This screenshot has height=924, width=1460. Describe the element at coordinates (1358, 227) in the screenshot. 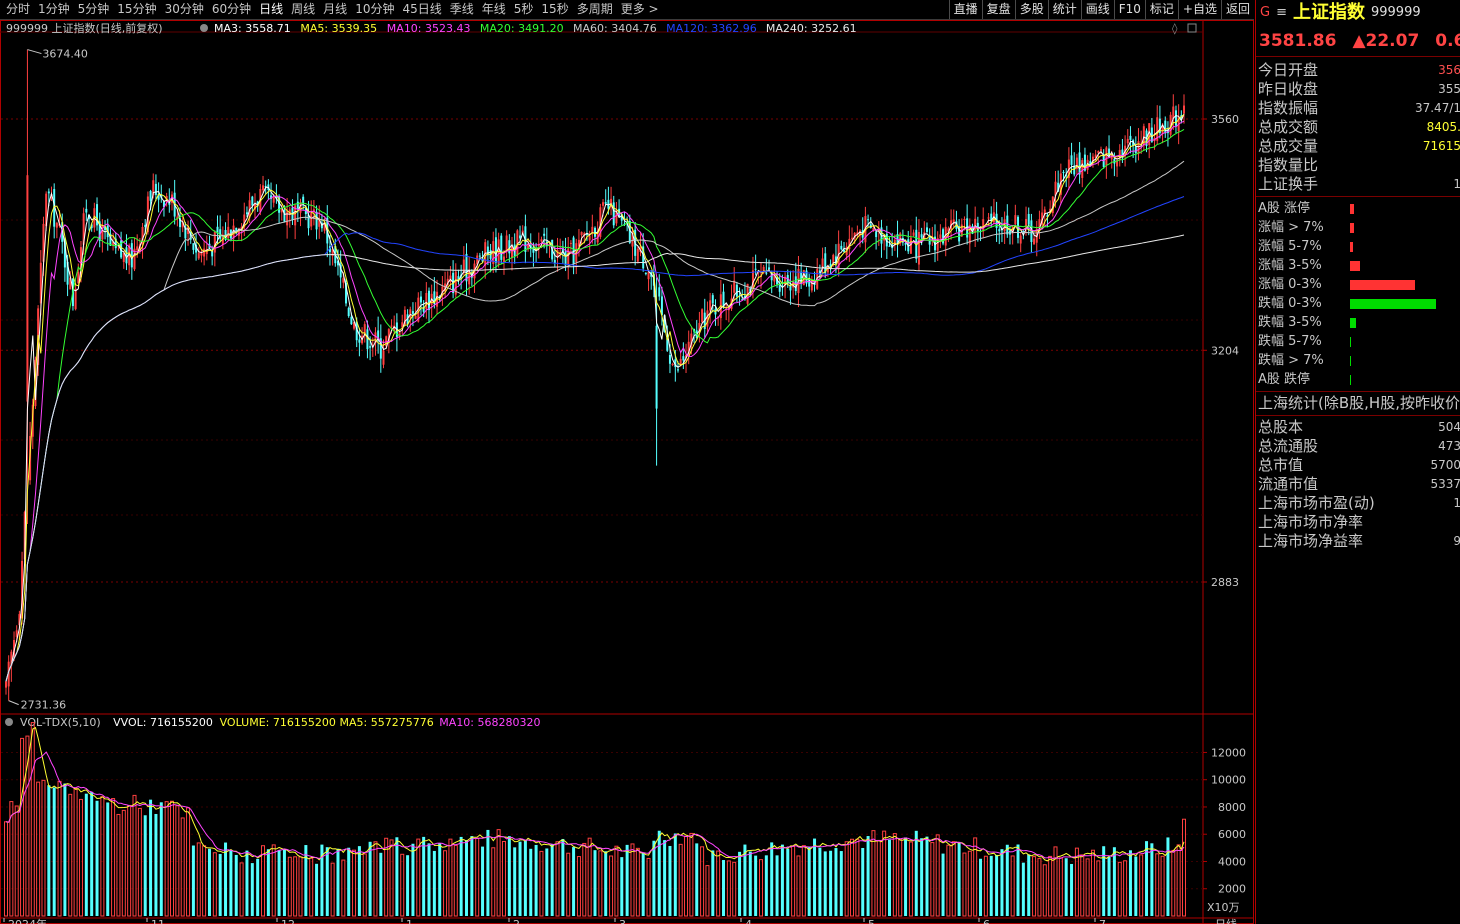

I see `breadth-row: 涨幅 > 7%` at that location.